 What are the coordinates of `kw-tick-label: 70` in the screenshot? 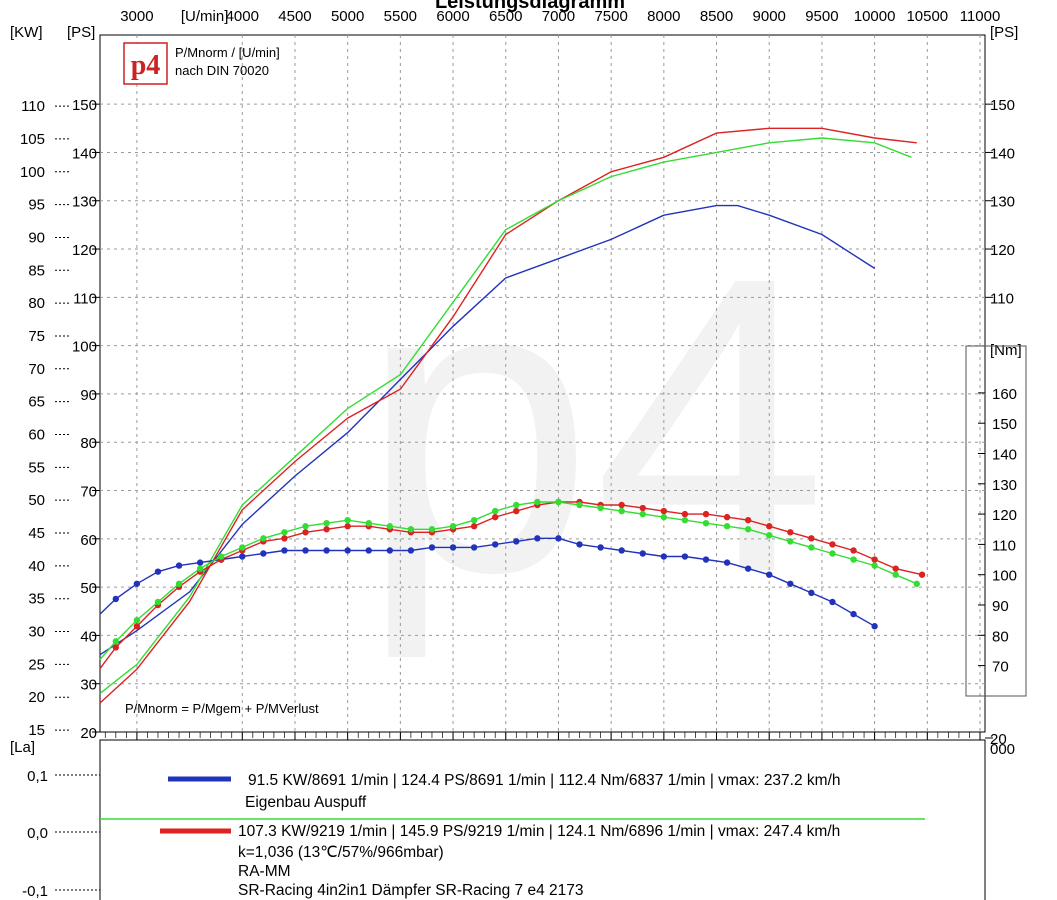 It's located at (36, 369).